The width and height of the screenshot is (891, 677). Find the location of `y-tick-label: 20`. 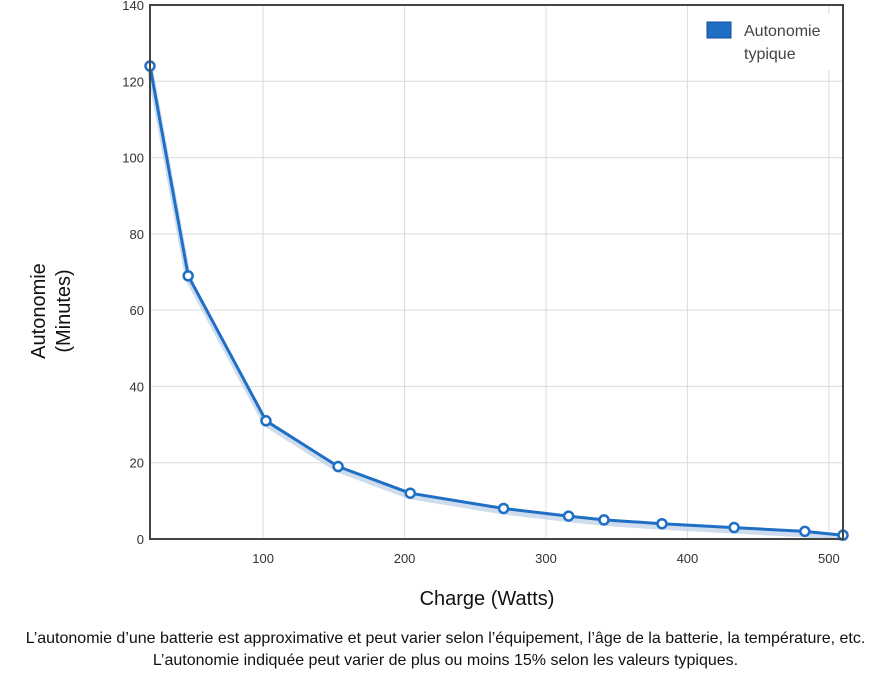

y-tick-label: 20 is located at coordinates (137, 463).